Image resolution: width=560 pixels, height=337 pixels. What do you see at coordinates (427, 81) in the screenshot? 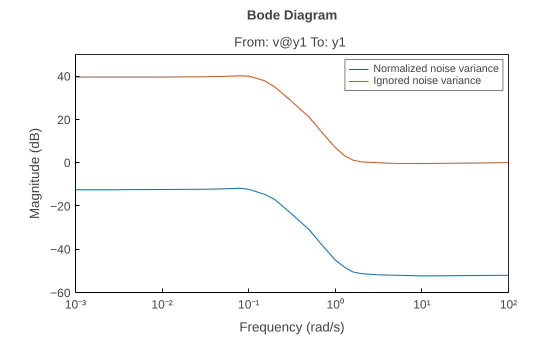
I see `legend-label: Ignored noise variance` at bounding box center [427, 81].